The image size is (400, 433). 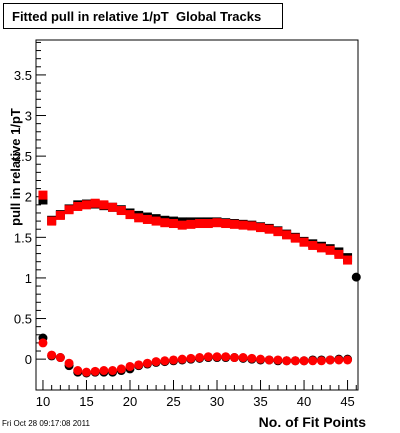 I want to click on y-tick-label: 1, so click(x=28, y=278).